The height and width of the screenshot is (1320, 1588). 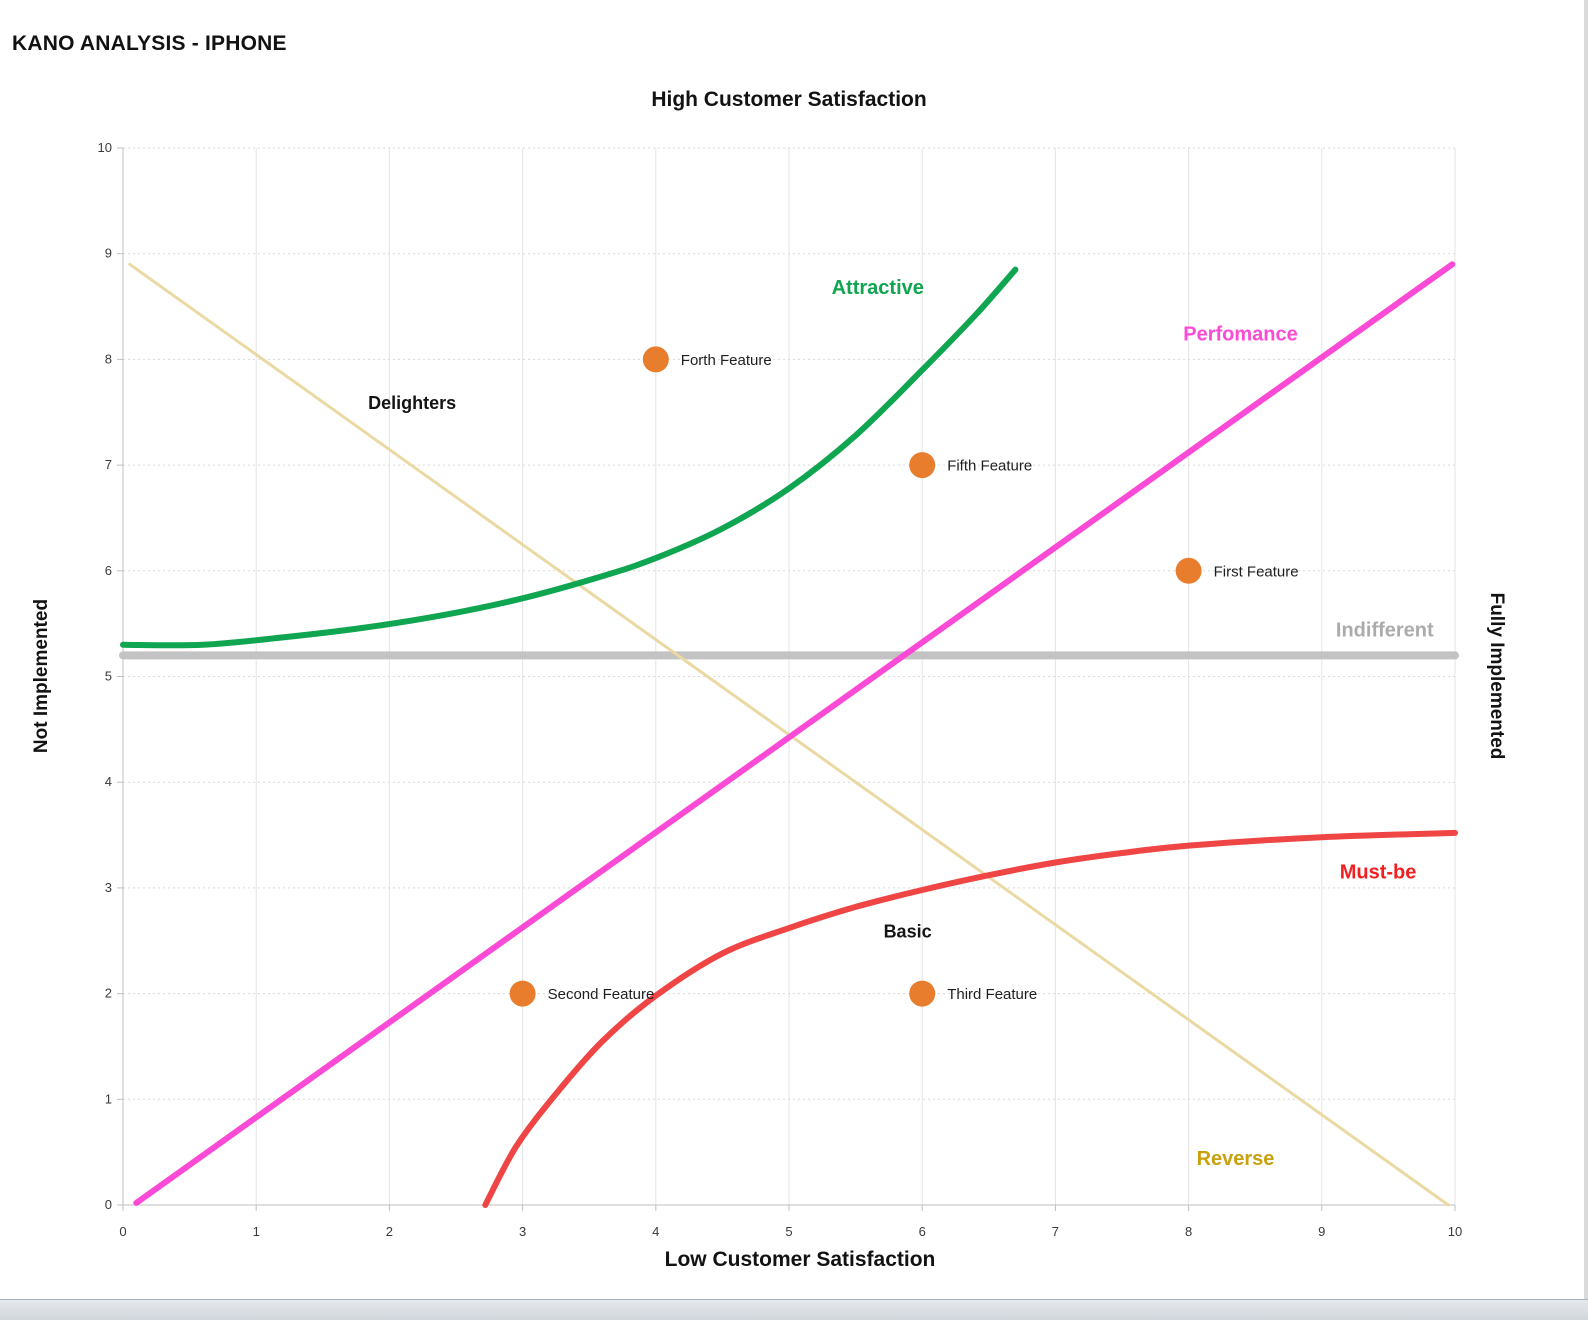 What do you see at coordinates (1378, 872) in the screenshot?
I see `annotation-label: Must-be` at bounding box center [1378, 872].